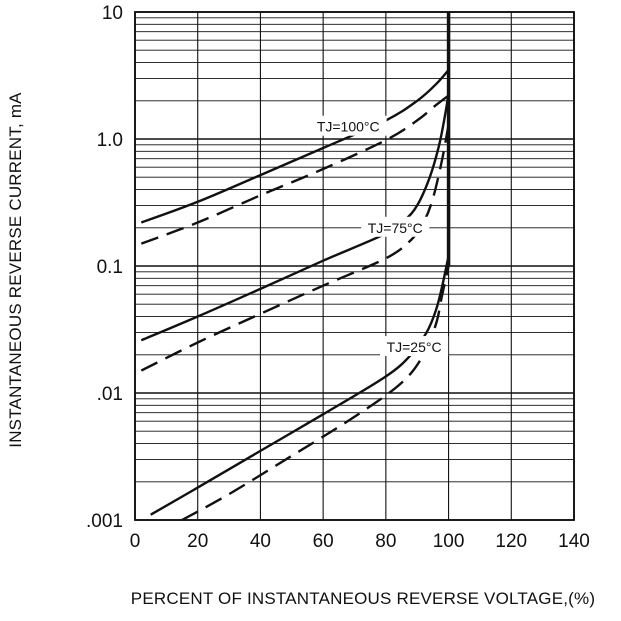  I want to click on y-tick-label: .001, so click(104, 521).